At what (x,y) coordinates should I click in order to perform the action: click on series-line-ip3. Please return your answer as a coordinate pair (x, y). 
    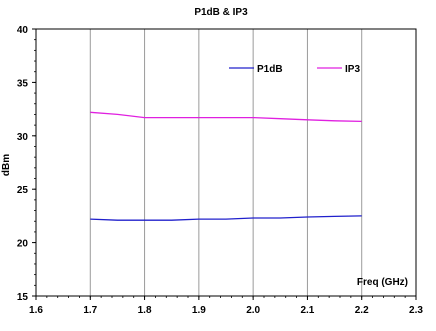
    Looking at the image, I should click on (226, 117).